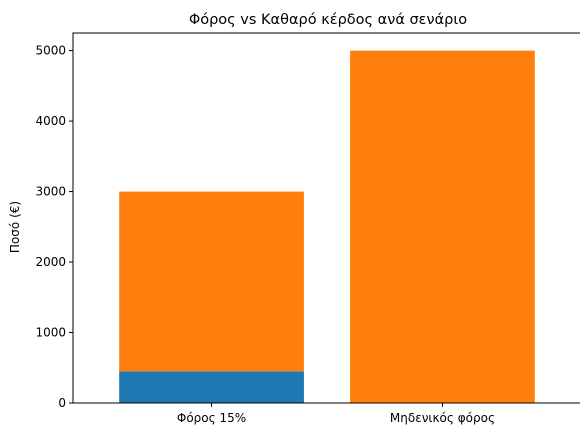 This screenshot has height=436, width=580. I want to click on x-axis-ticks: Φόρος 15% Μηδενικός φόρος, so click(336, 414).